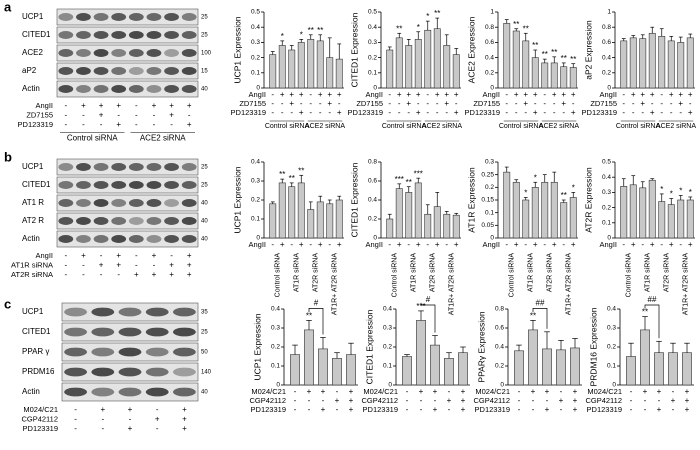 This screenshot has height=450, width=700. Describe the element at coordinates (606, 162) in the screenshot. I see `y-tick-label: 0.5` at that location.